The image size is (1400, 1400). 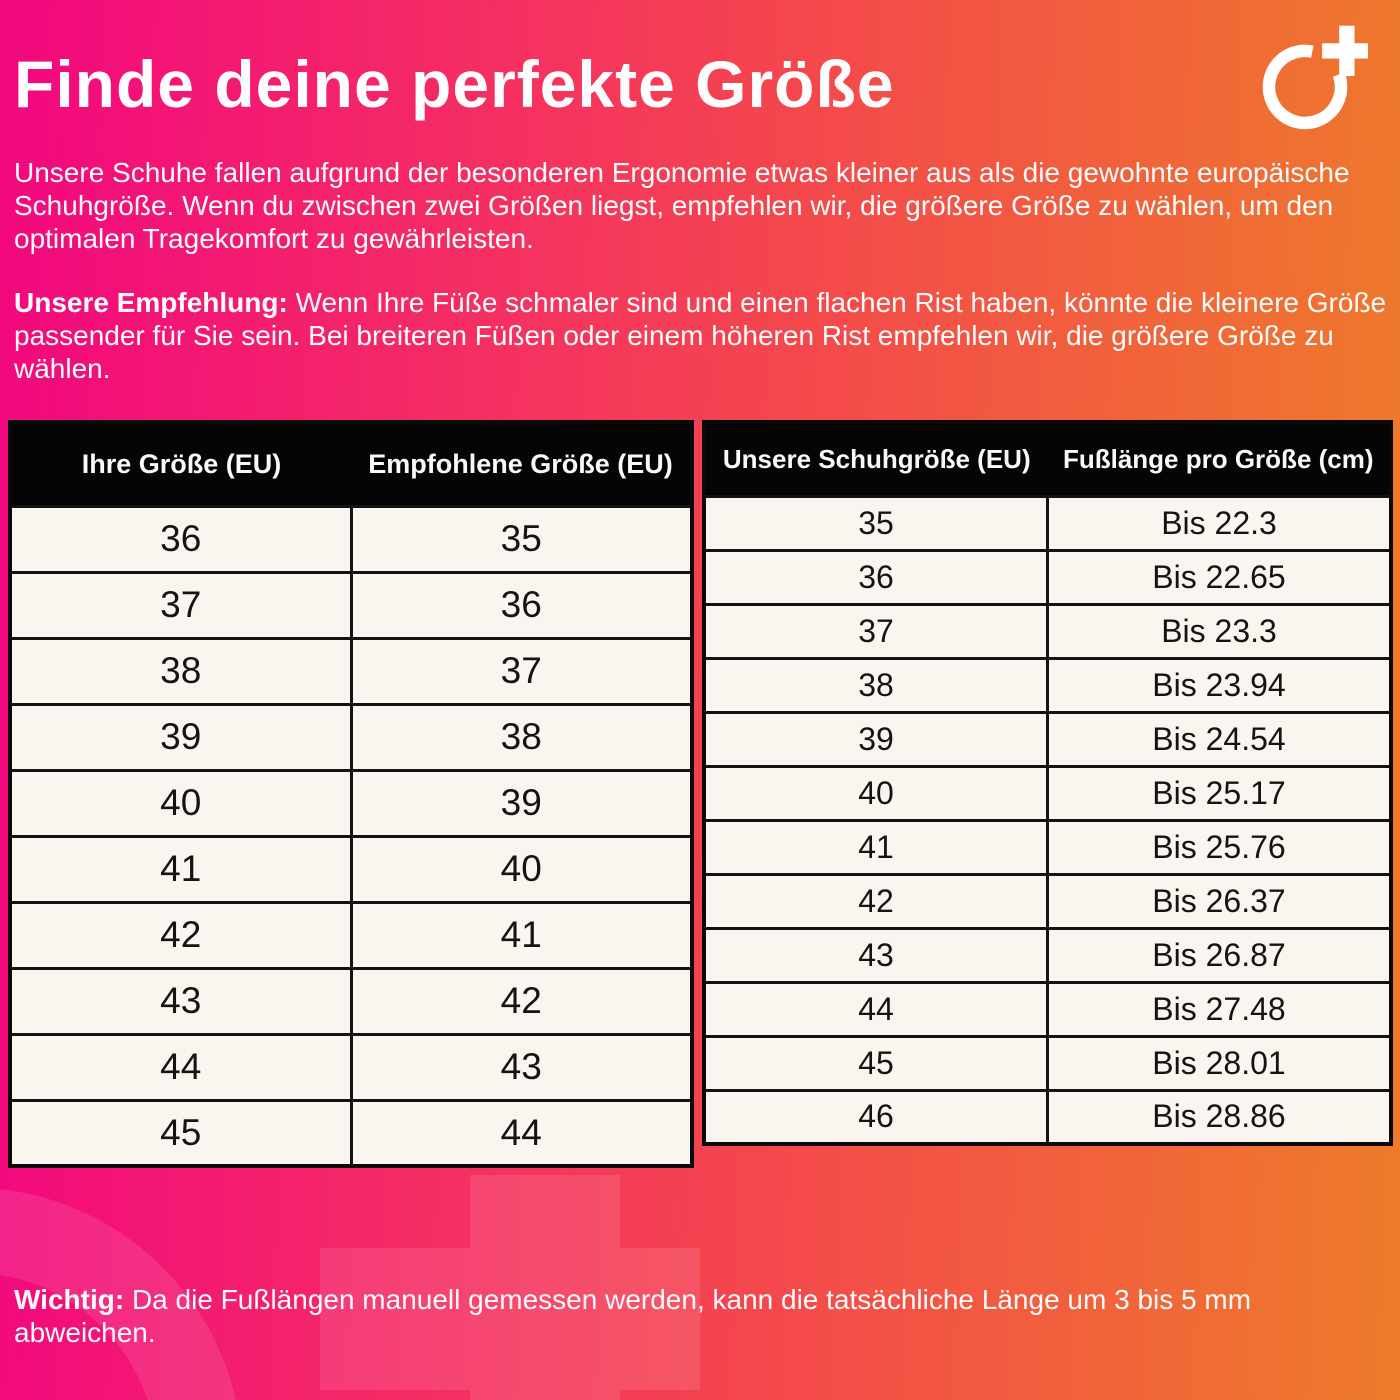 I want to click on table-row: 43 42, so click(x=351, y=1001).